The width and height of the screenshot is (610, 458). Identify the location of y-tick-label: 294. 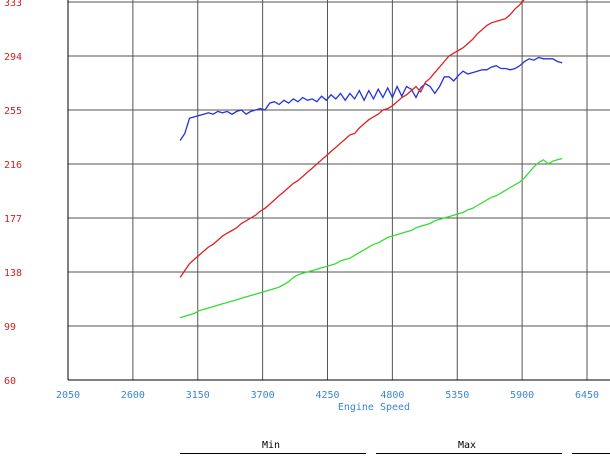
(13, 57).